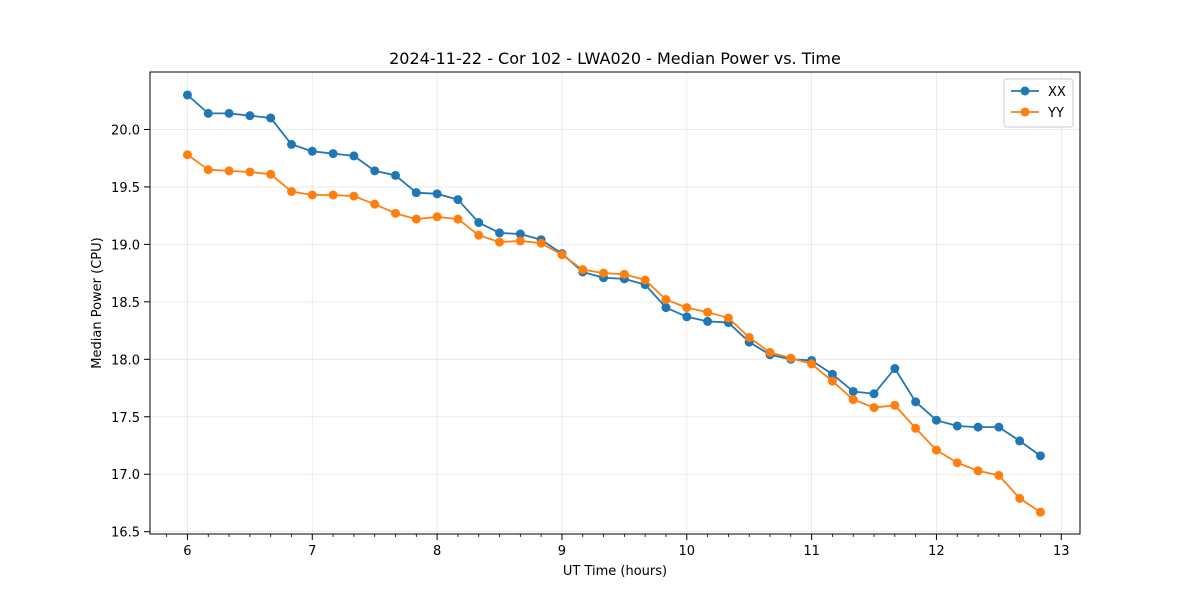 The width and height of the screenshot is (1200, 600). Describe the element at coordinates (97, 302) in the screenshot. I see `y-axis-label: Median Power (CPU)` at that location.